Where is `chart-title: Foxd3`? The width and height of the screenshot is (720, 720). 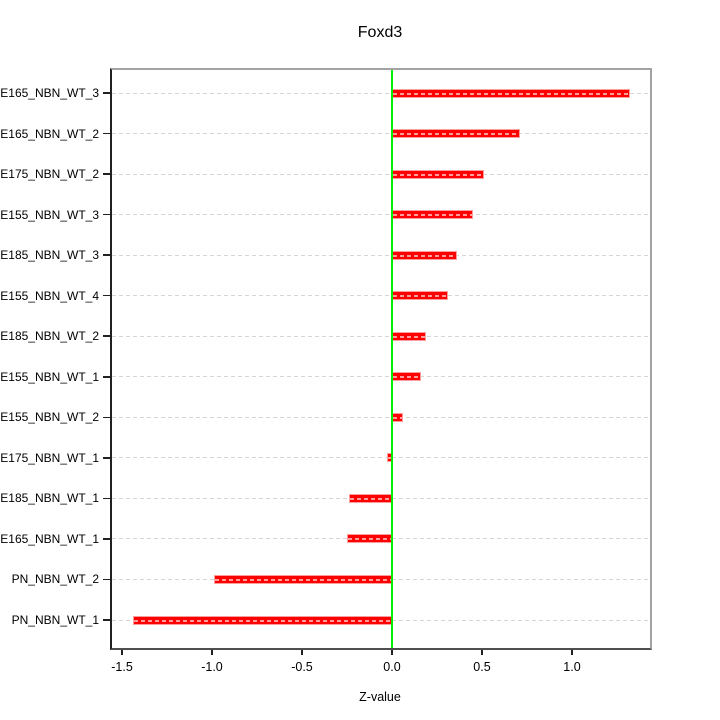 chart-title: Foxd3 is located at coordinates (380, 32).